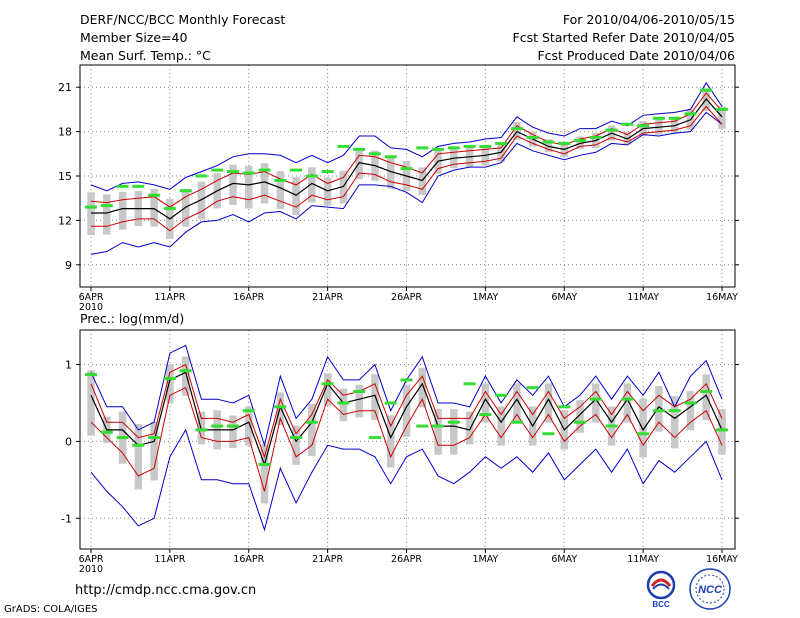 The width and height of the screenshot is (800, 618). What do you see at coordinates (145, 55) in the screenshot?
I see `variable-label: Mean Surf. Temp.: °C` at bounding box center [145, 55].